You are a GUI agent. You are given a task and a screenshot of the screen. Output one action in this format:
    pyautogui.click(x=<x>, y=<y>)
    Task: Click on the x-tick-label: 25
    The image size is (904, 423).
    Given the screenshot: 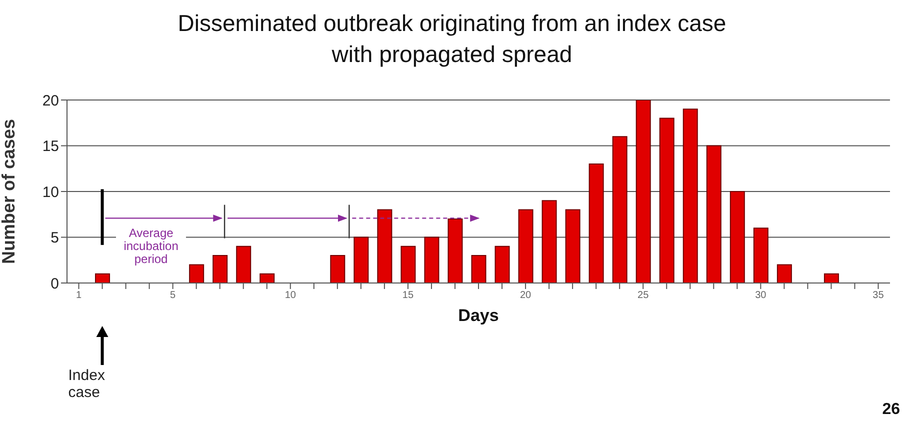 What is the action you would take?
    pyautogui.click(x=644, y=296)
    